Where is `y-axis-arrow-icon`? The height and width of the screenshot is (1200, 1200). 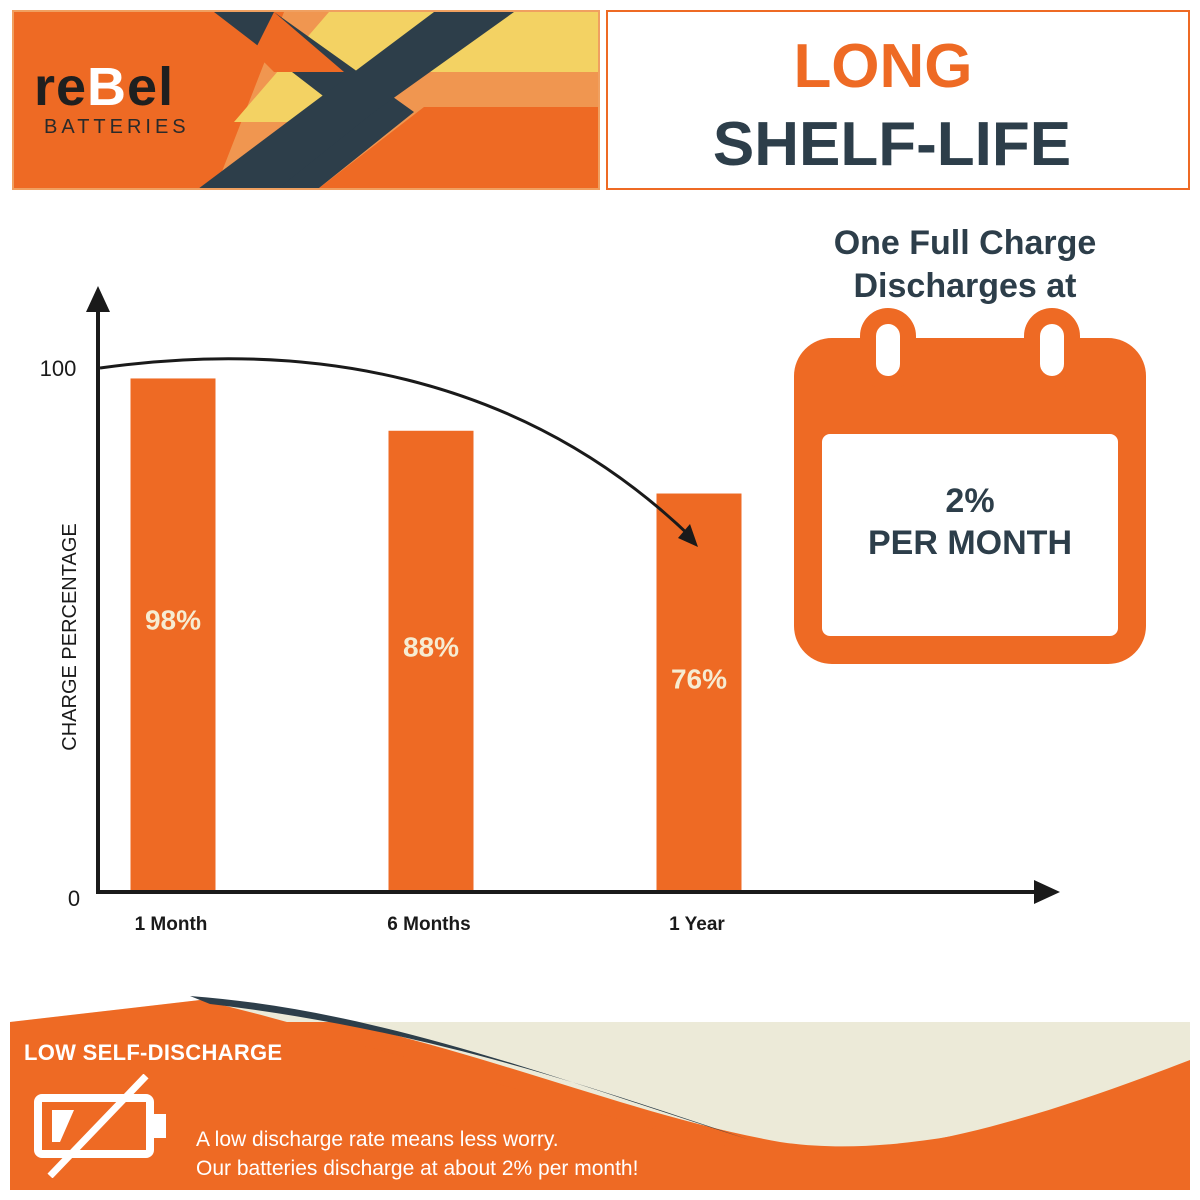
y-axis-arrow-icon is located at coordinates (98, 299).